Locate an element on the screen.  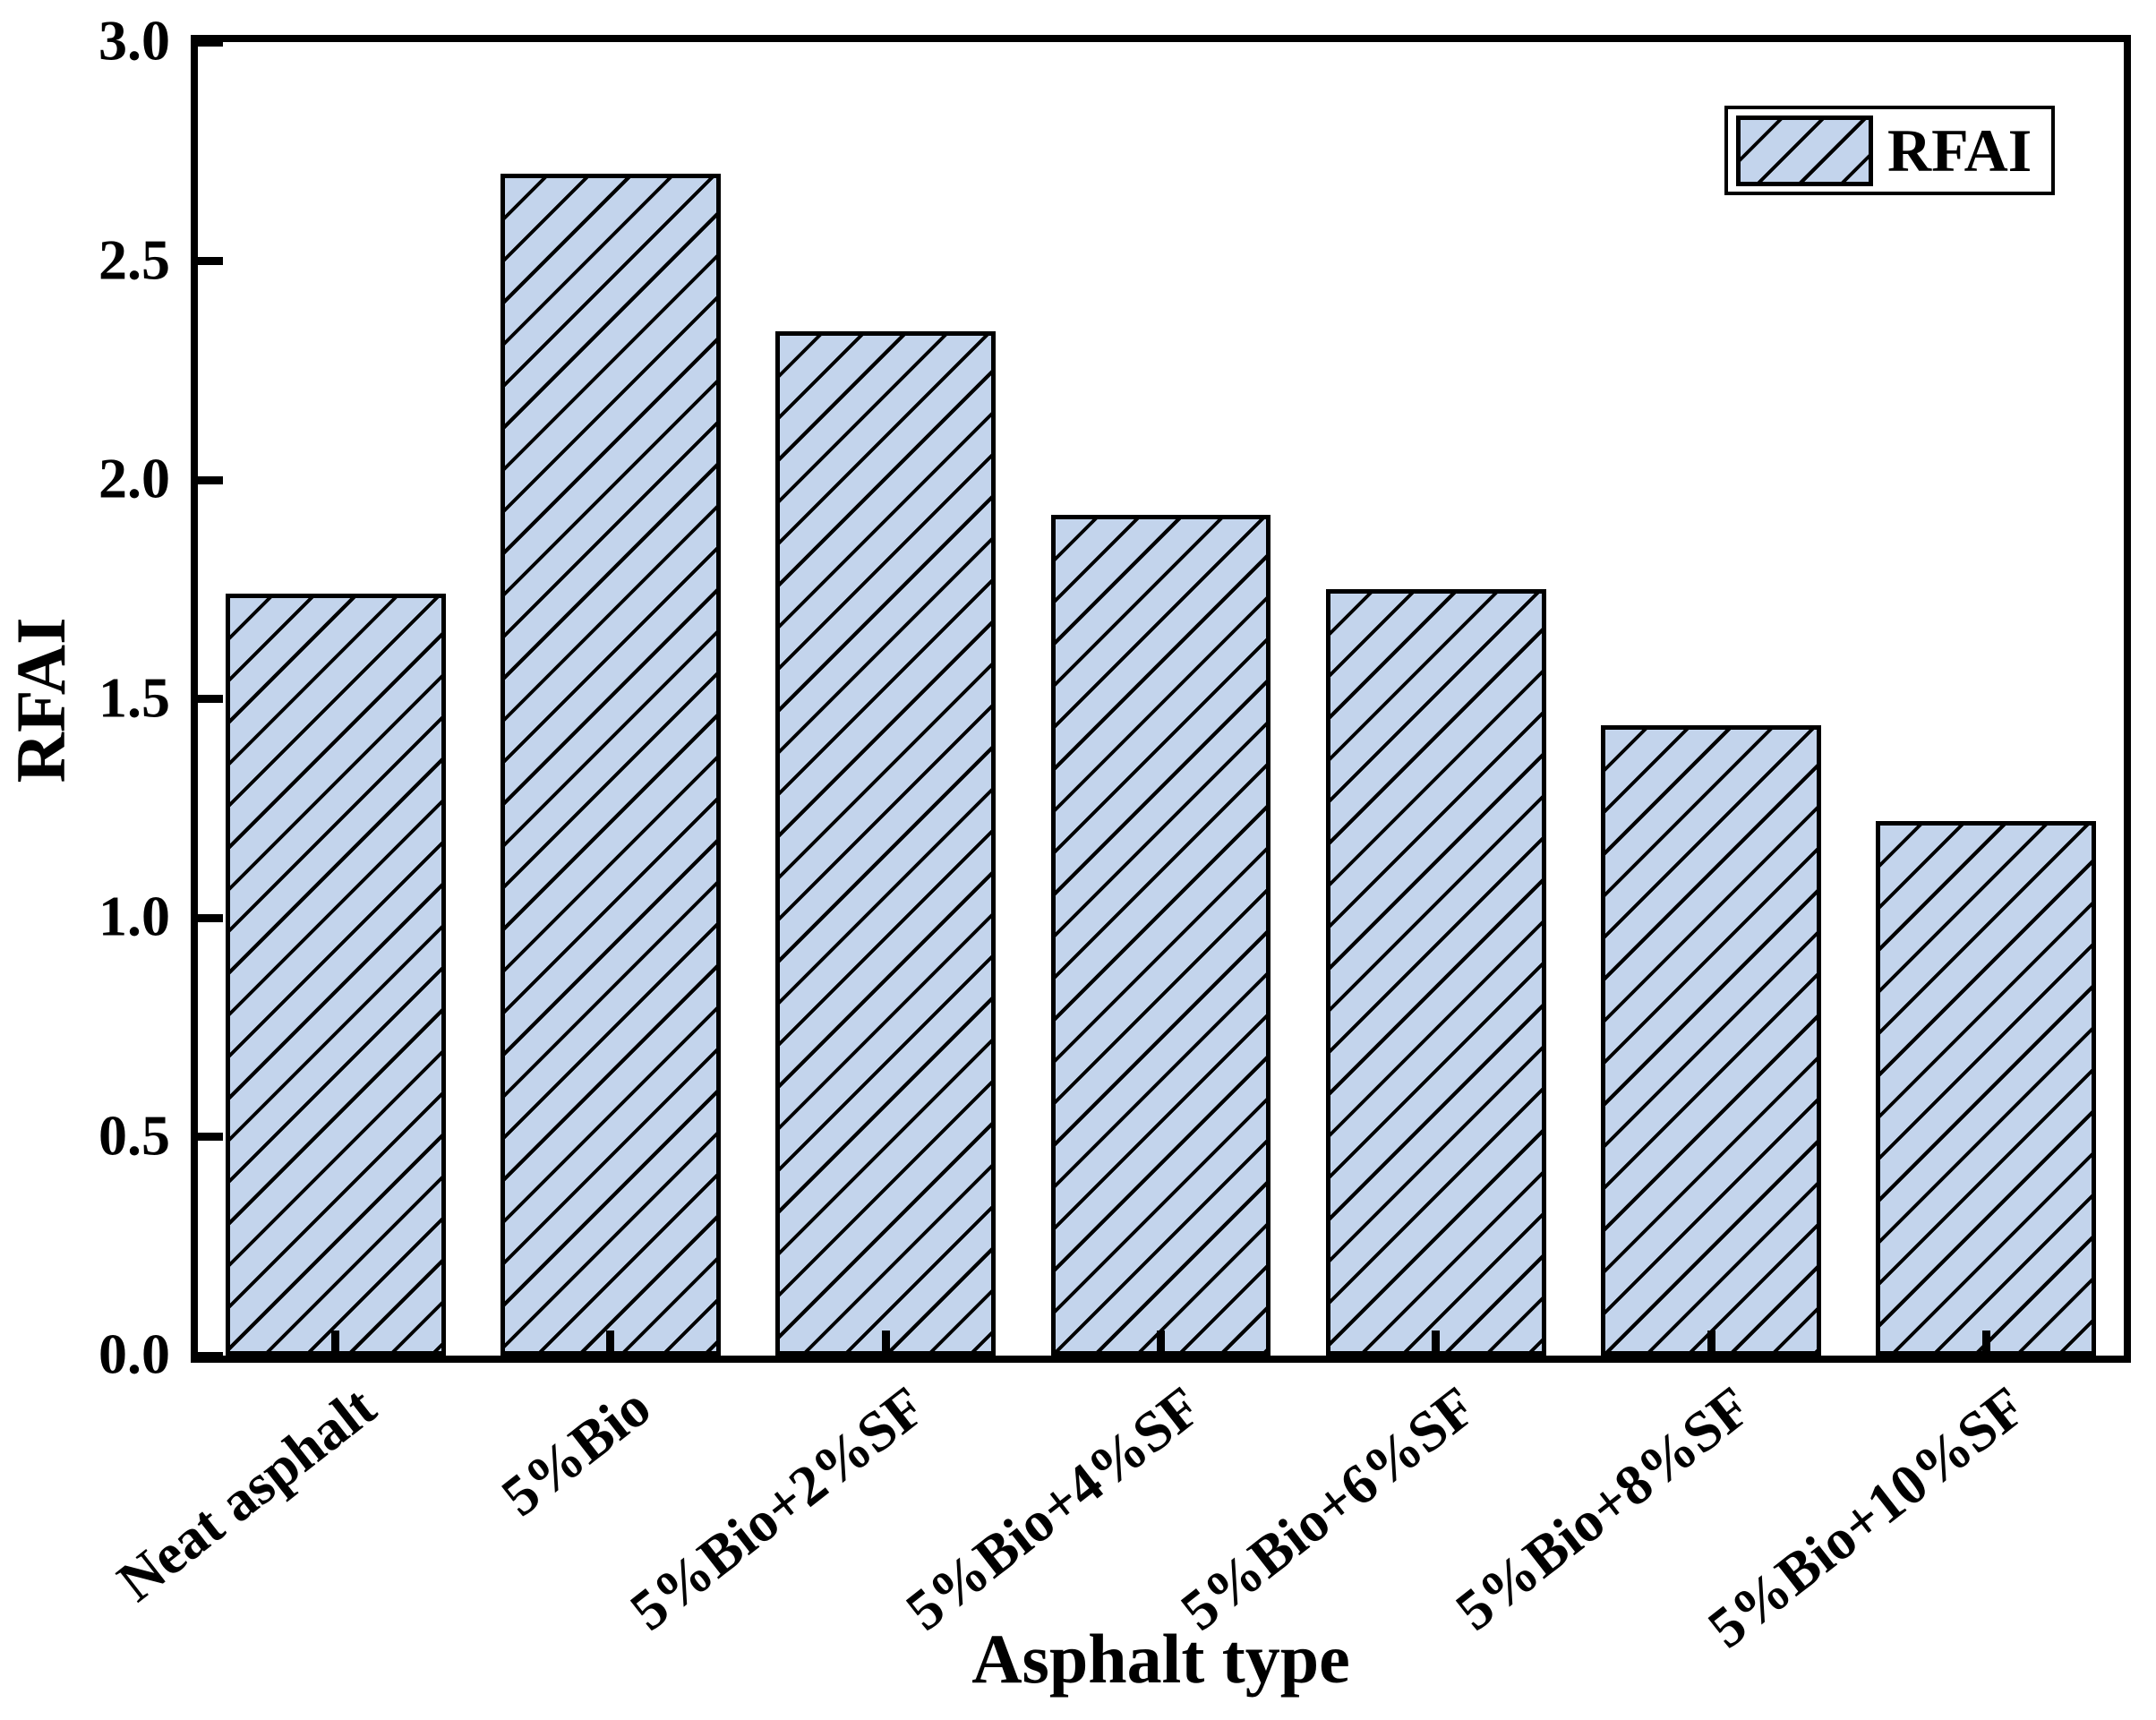
x-tick-label: Neat asphalt is located at coordinates (246, 1493).